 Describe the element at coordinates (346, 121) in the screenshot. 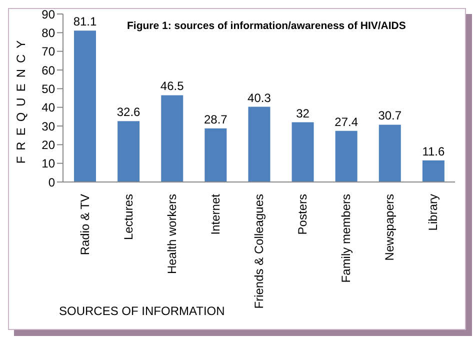

I see `data-label: 27.4` at that location.